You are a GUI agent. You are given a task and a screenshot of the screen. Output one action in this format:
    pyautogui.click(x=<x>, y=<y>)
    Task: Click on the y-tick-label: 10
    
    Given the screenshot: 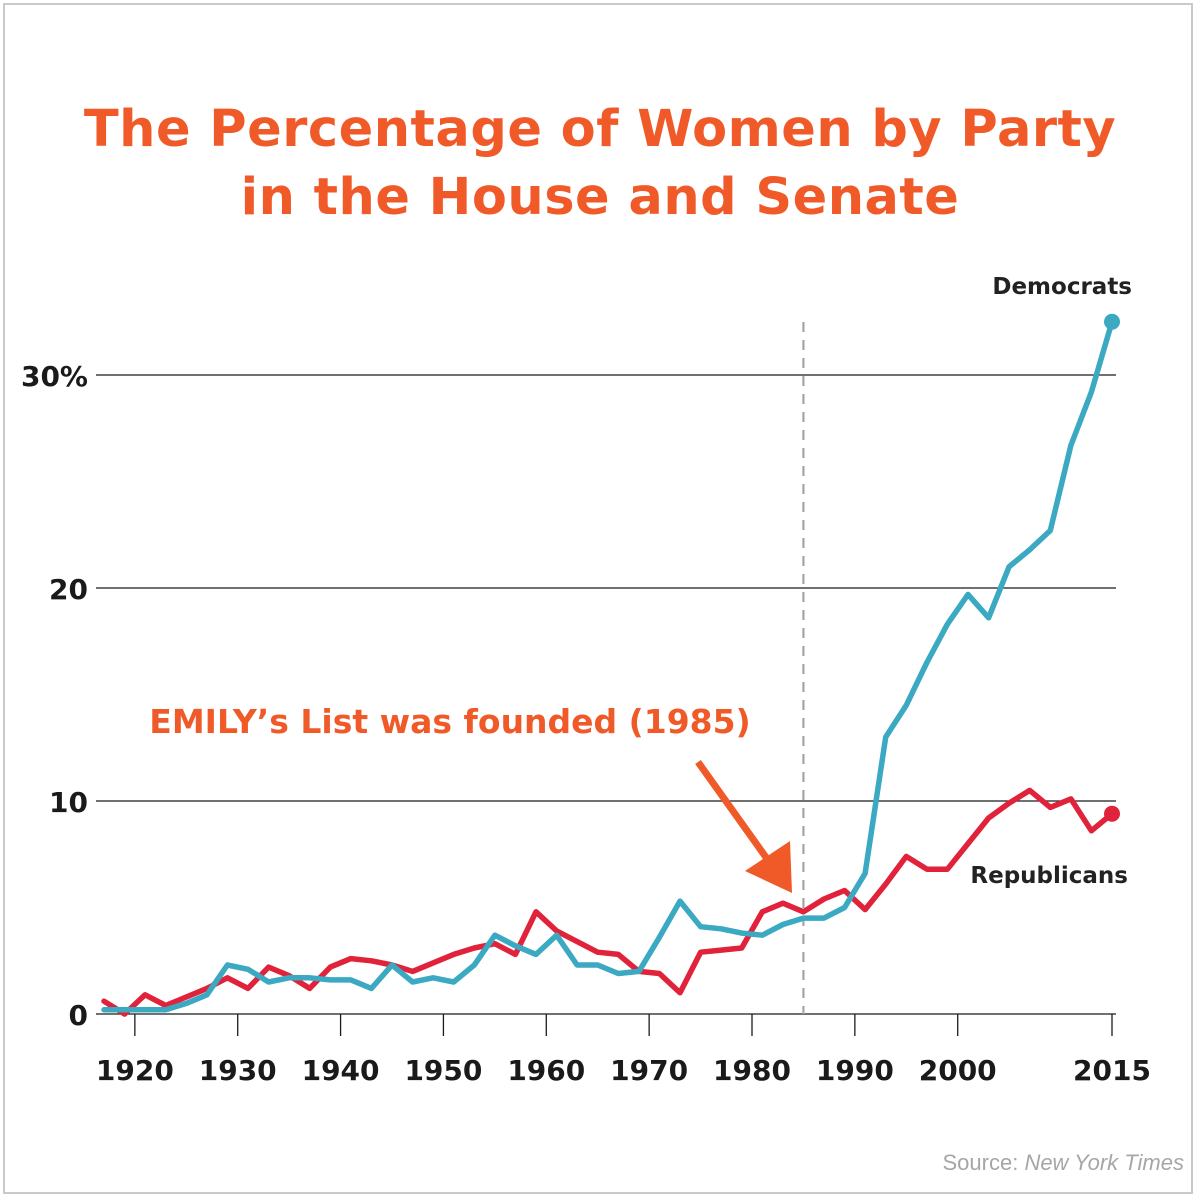 What is the action you would take?
    pyautogui.click(x=68, y=802)
    